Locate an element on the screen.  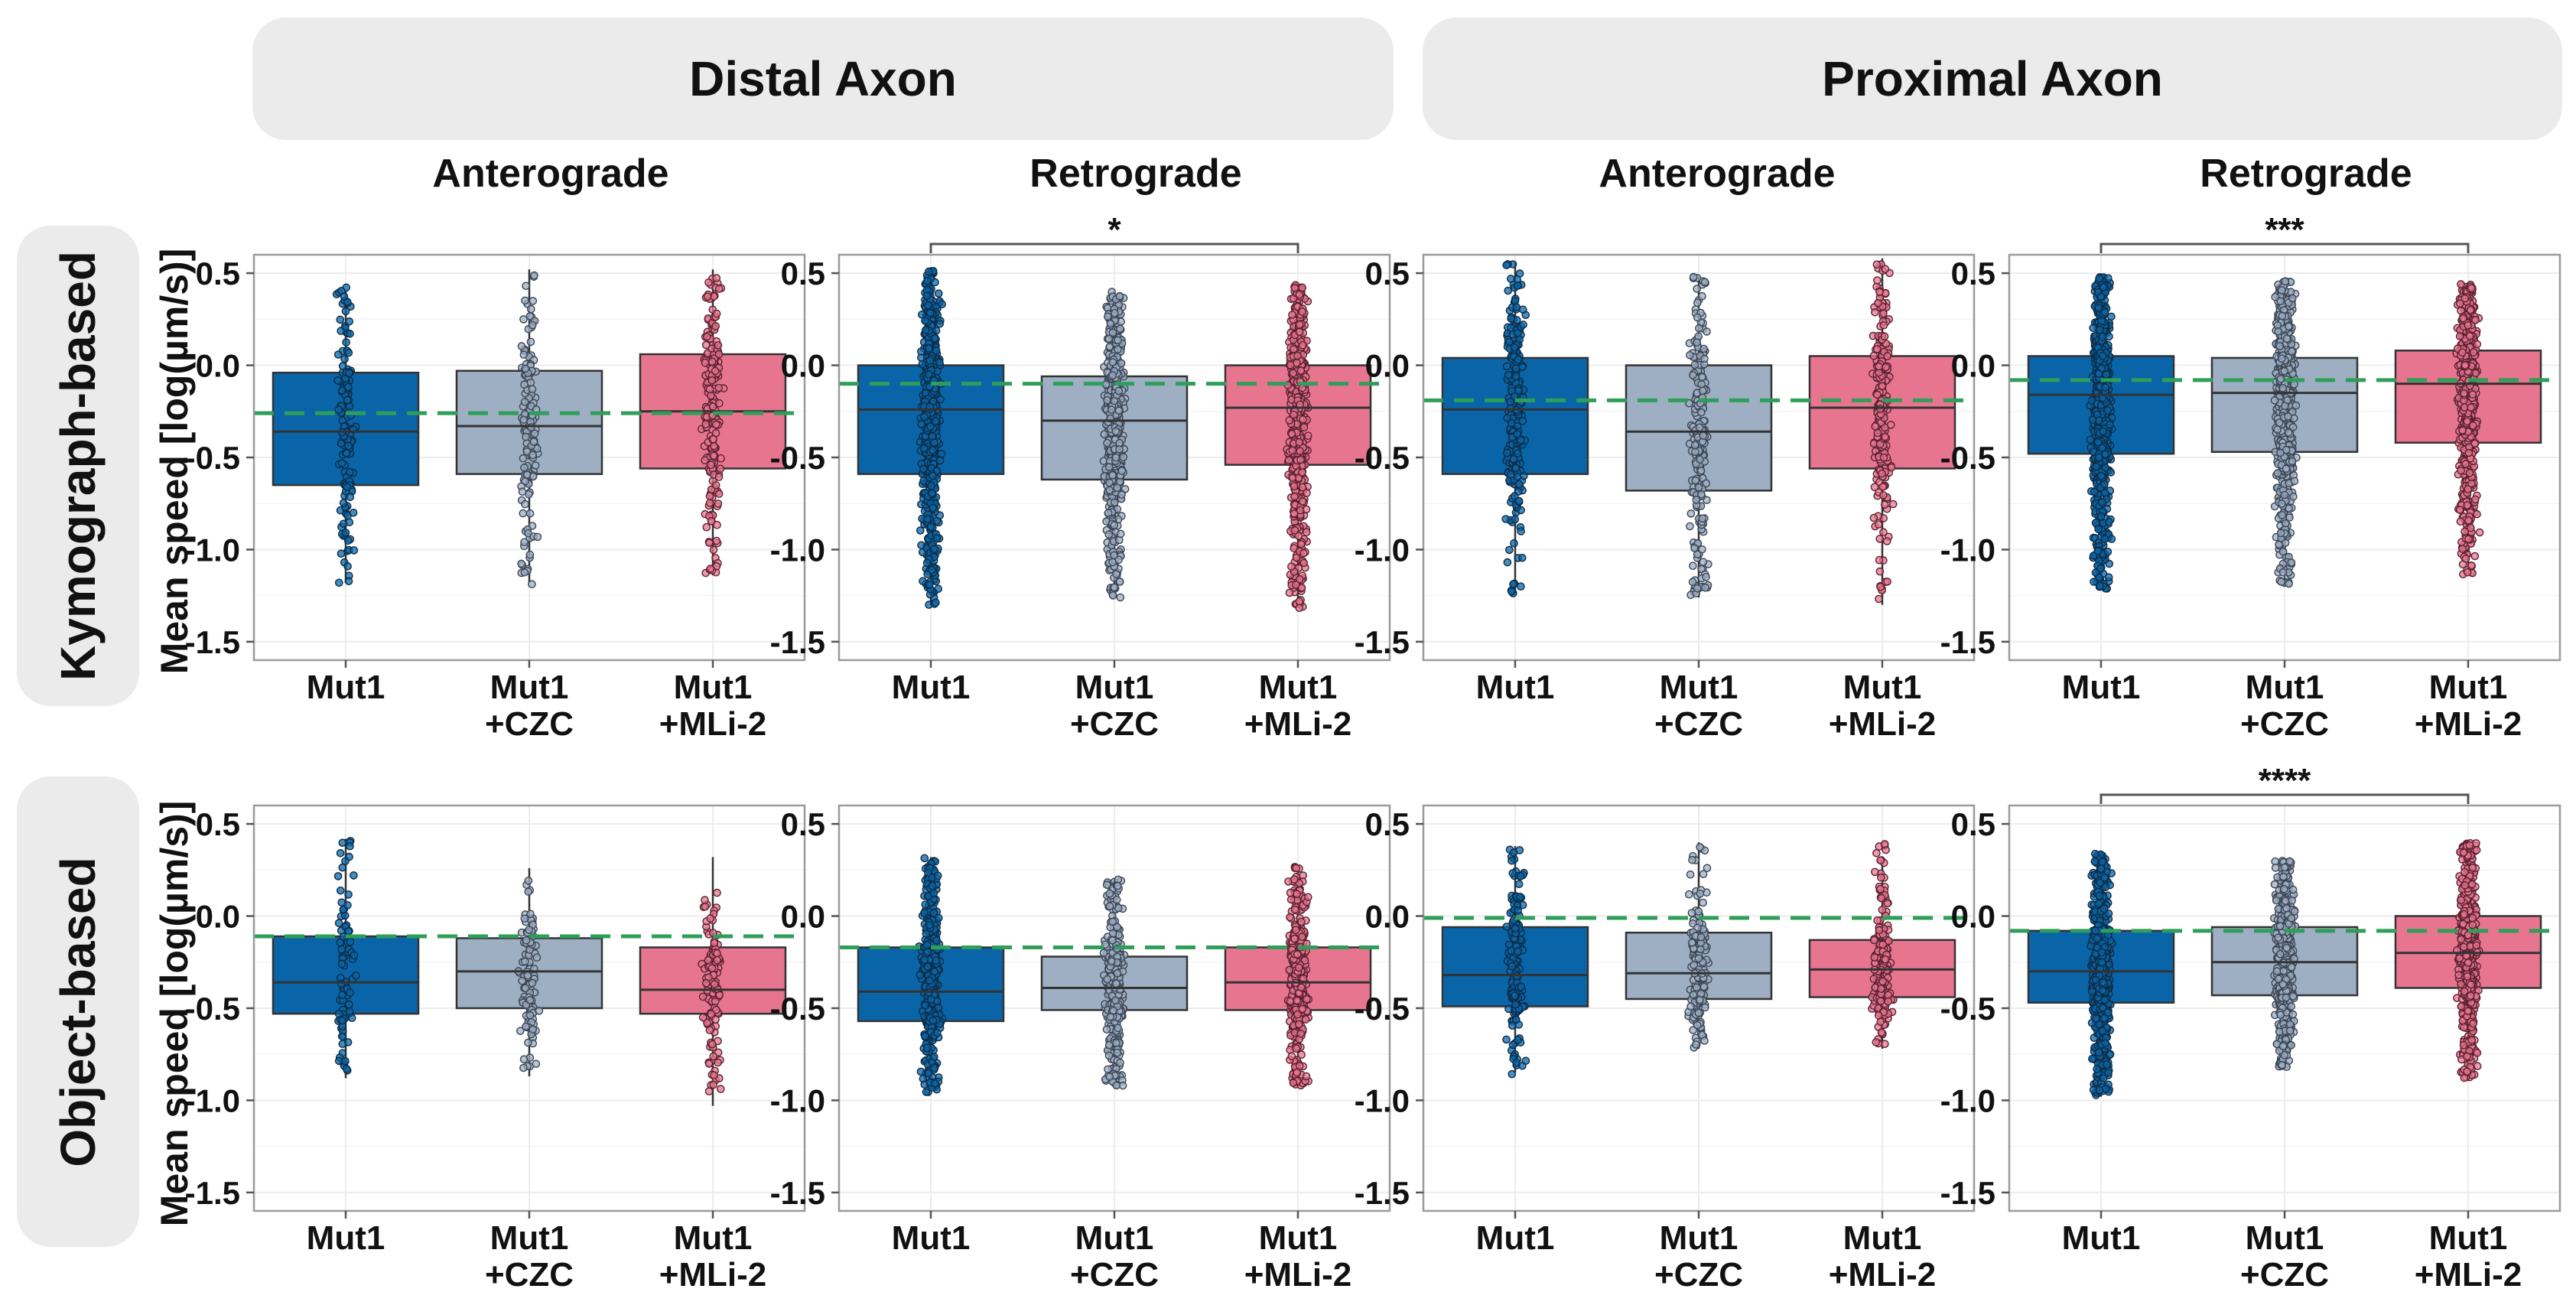
y-tick-label: 0.5 is located at coordinates (803, 273).